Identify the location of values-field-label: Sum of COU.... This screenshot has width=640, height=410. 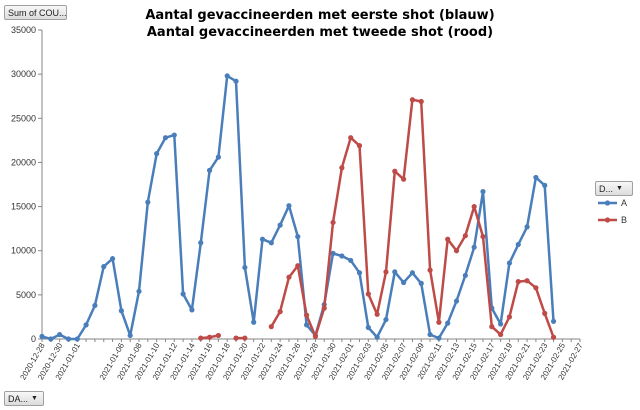
(37, 12).